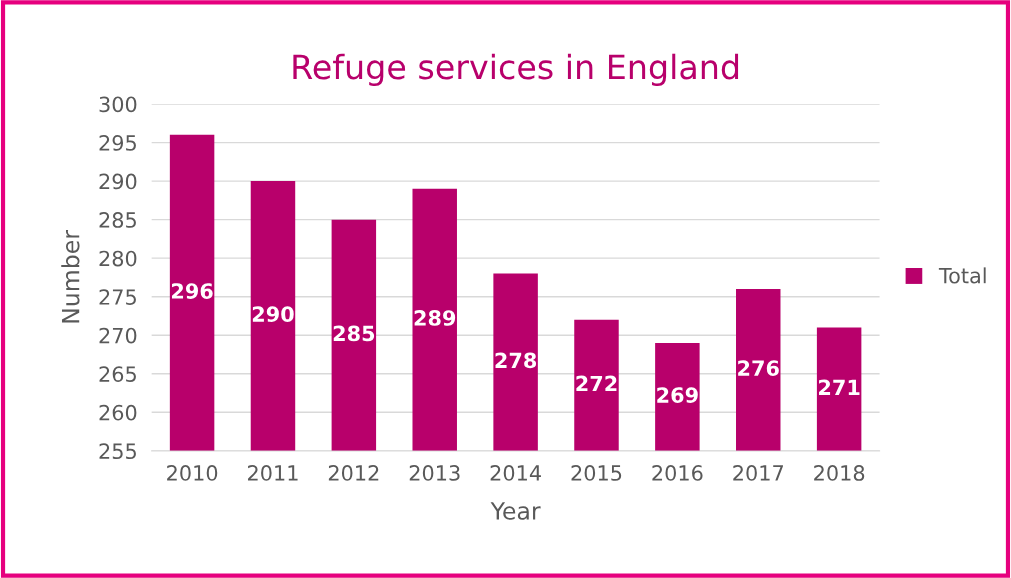 The height and width of the screenshot is (578, 1011). I want to click on chart-title: Refuge services in England, so click(516, 69).